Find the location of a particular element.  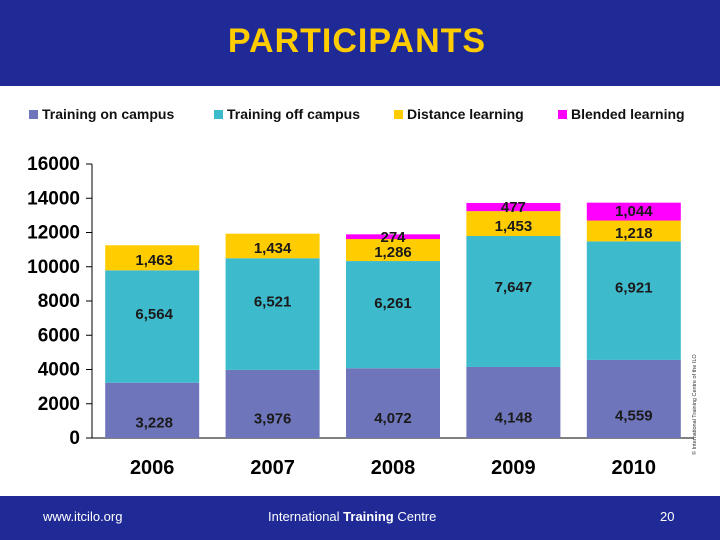

data-label-training-off-campus: 6,521 is located at coordinates (273, 302).